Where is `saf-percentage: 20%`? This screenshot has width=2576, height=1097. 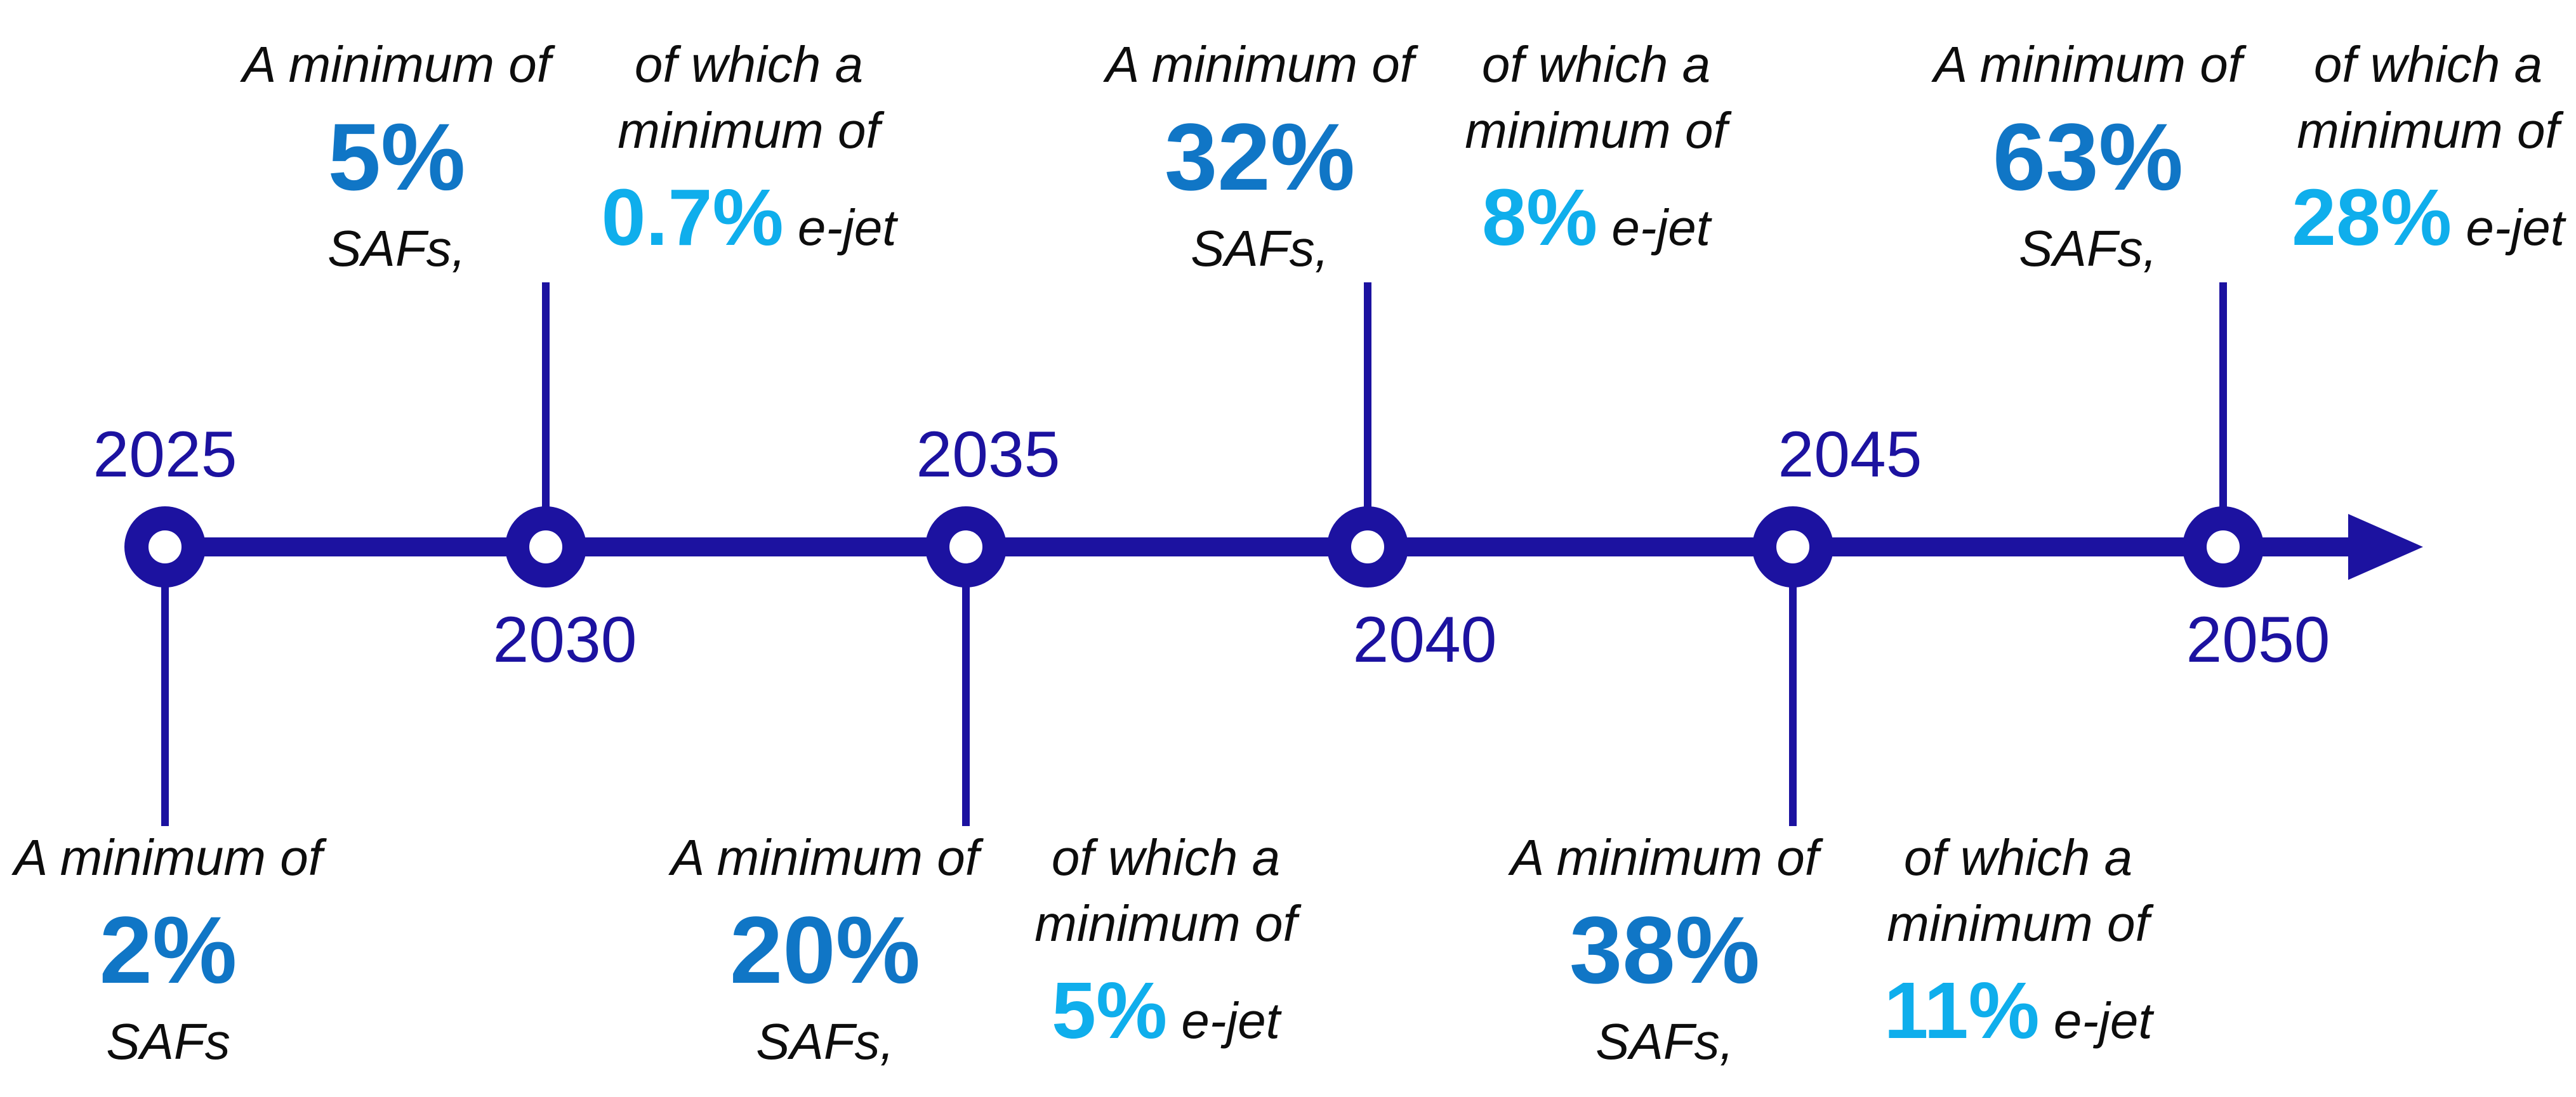
saf-percentage: 20% is located at coordinates (825, 950).